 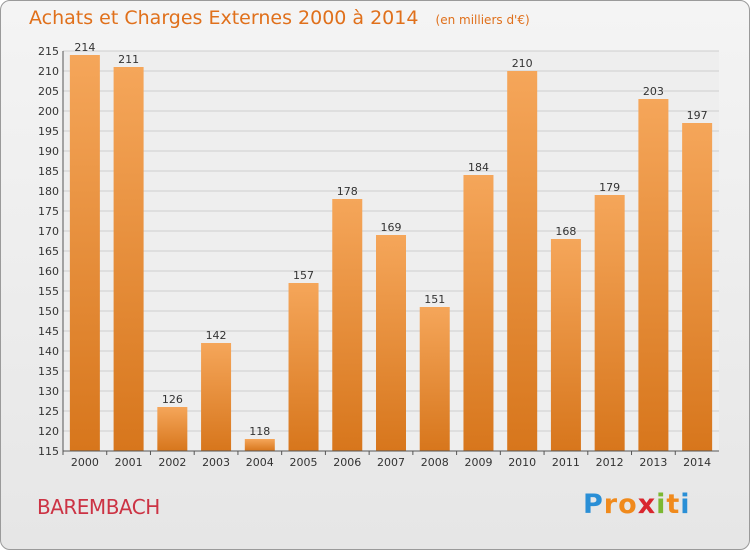 What do you see at coordinates (647, 504) in the screenshot?
I see `logo-letter: x` at bounding box center [647, 504].